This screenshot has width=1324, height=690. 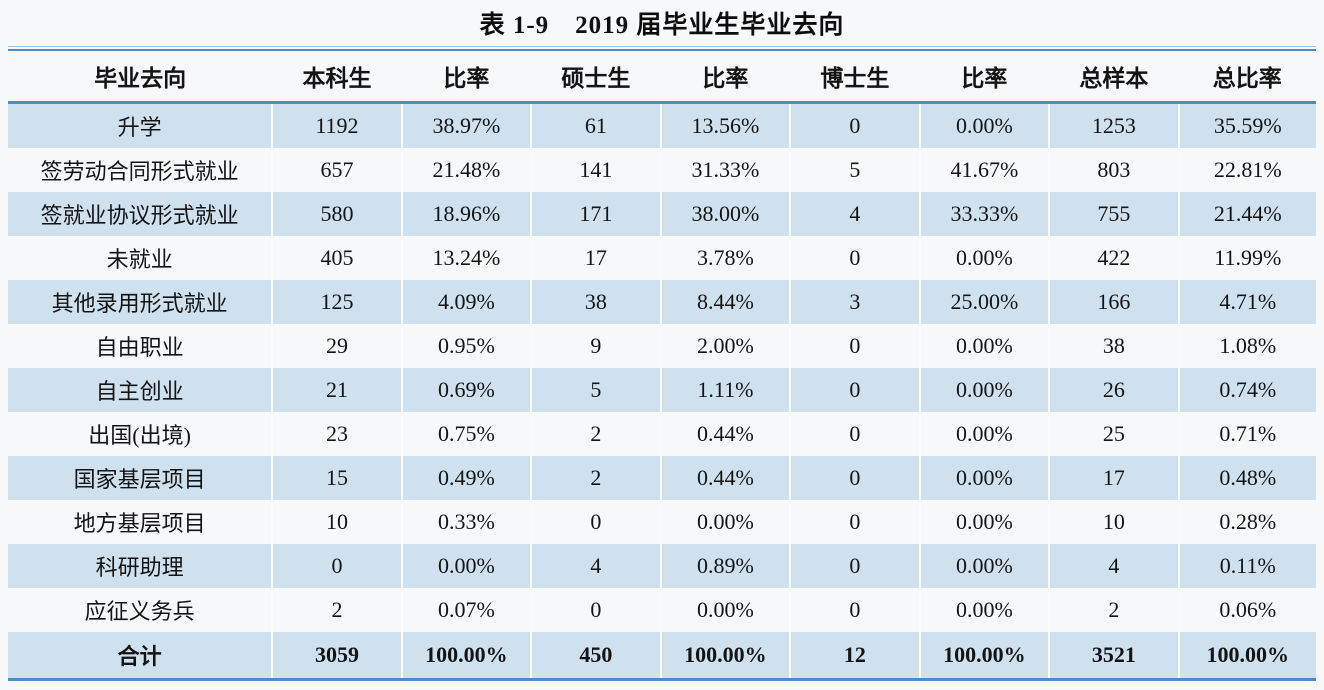 I want to click on cell-value: 26, so click(x=1114, y=390).